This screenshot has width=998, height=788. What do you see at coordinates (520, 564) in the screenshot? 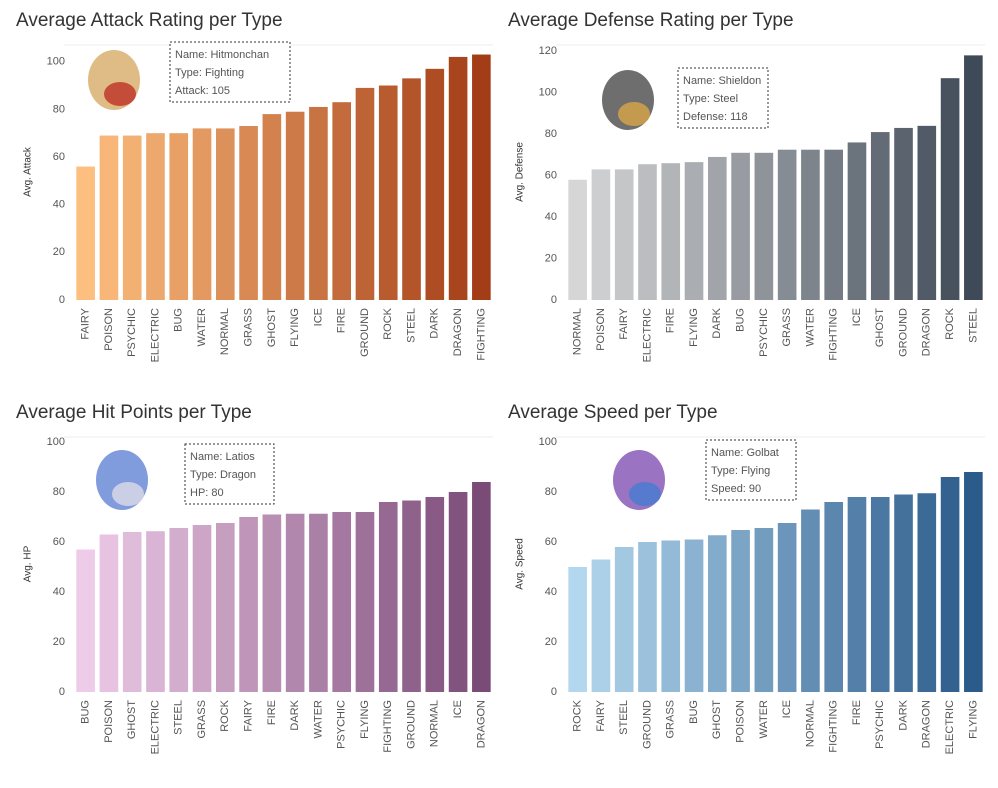
I see `y-axis-label: Avg. Speed` at bounding box center [520, 564].